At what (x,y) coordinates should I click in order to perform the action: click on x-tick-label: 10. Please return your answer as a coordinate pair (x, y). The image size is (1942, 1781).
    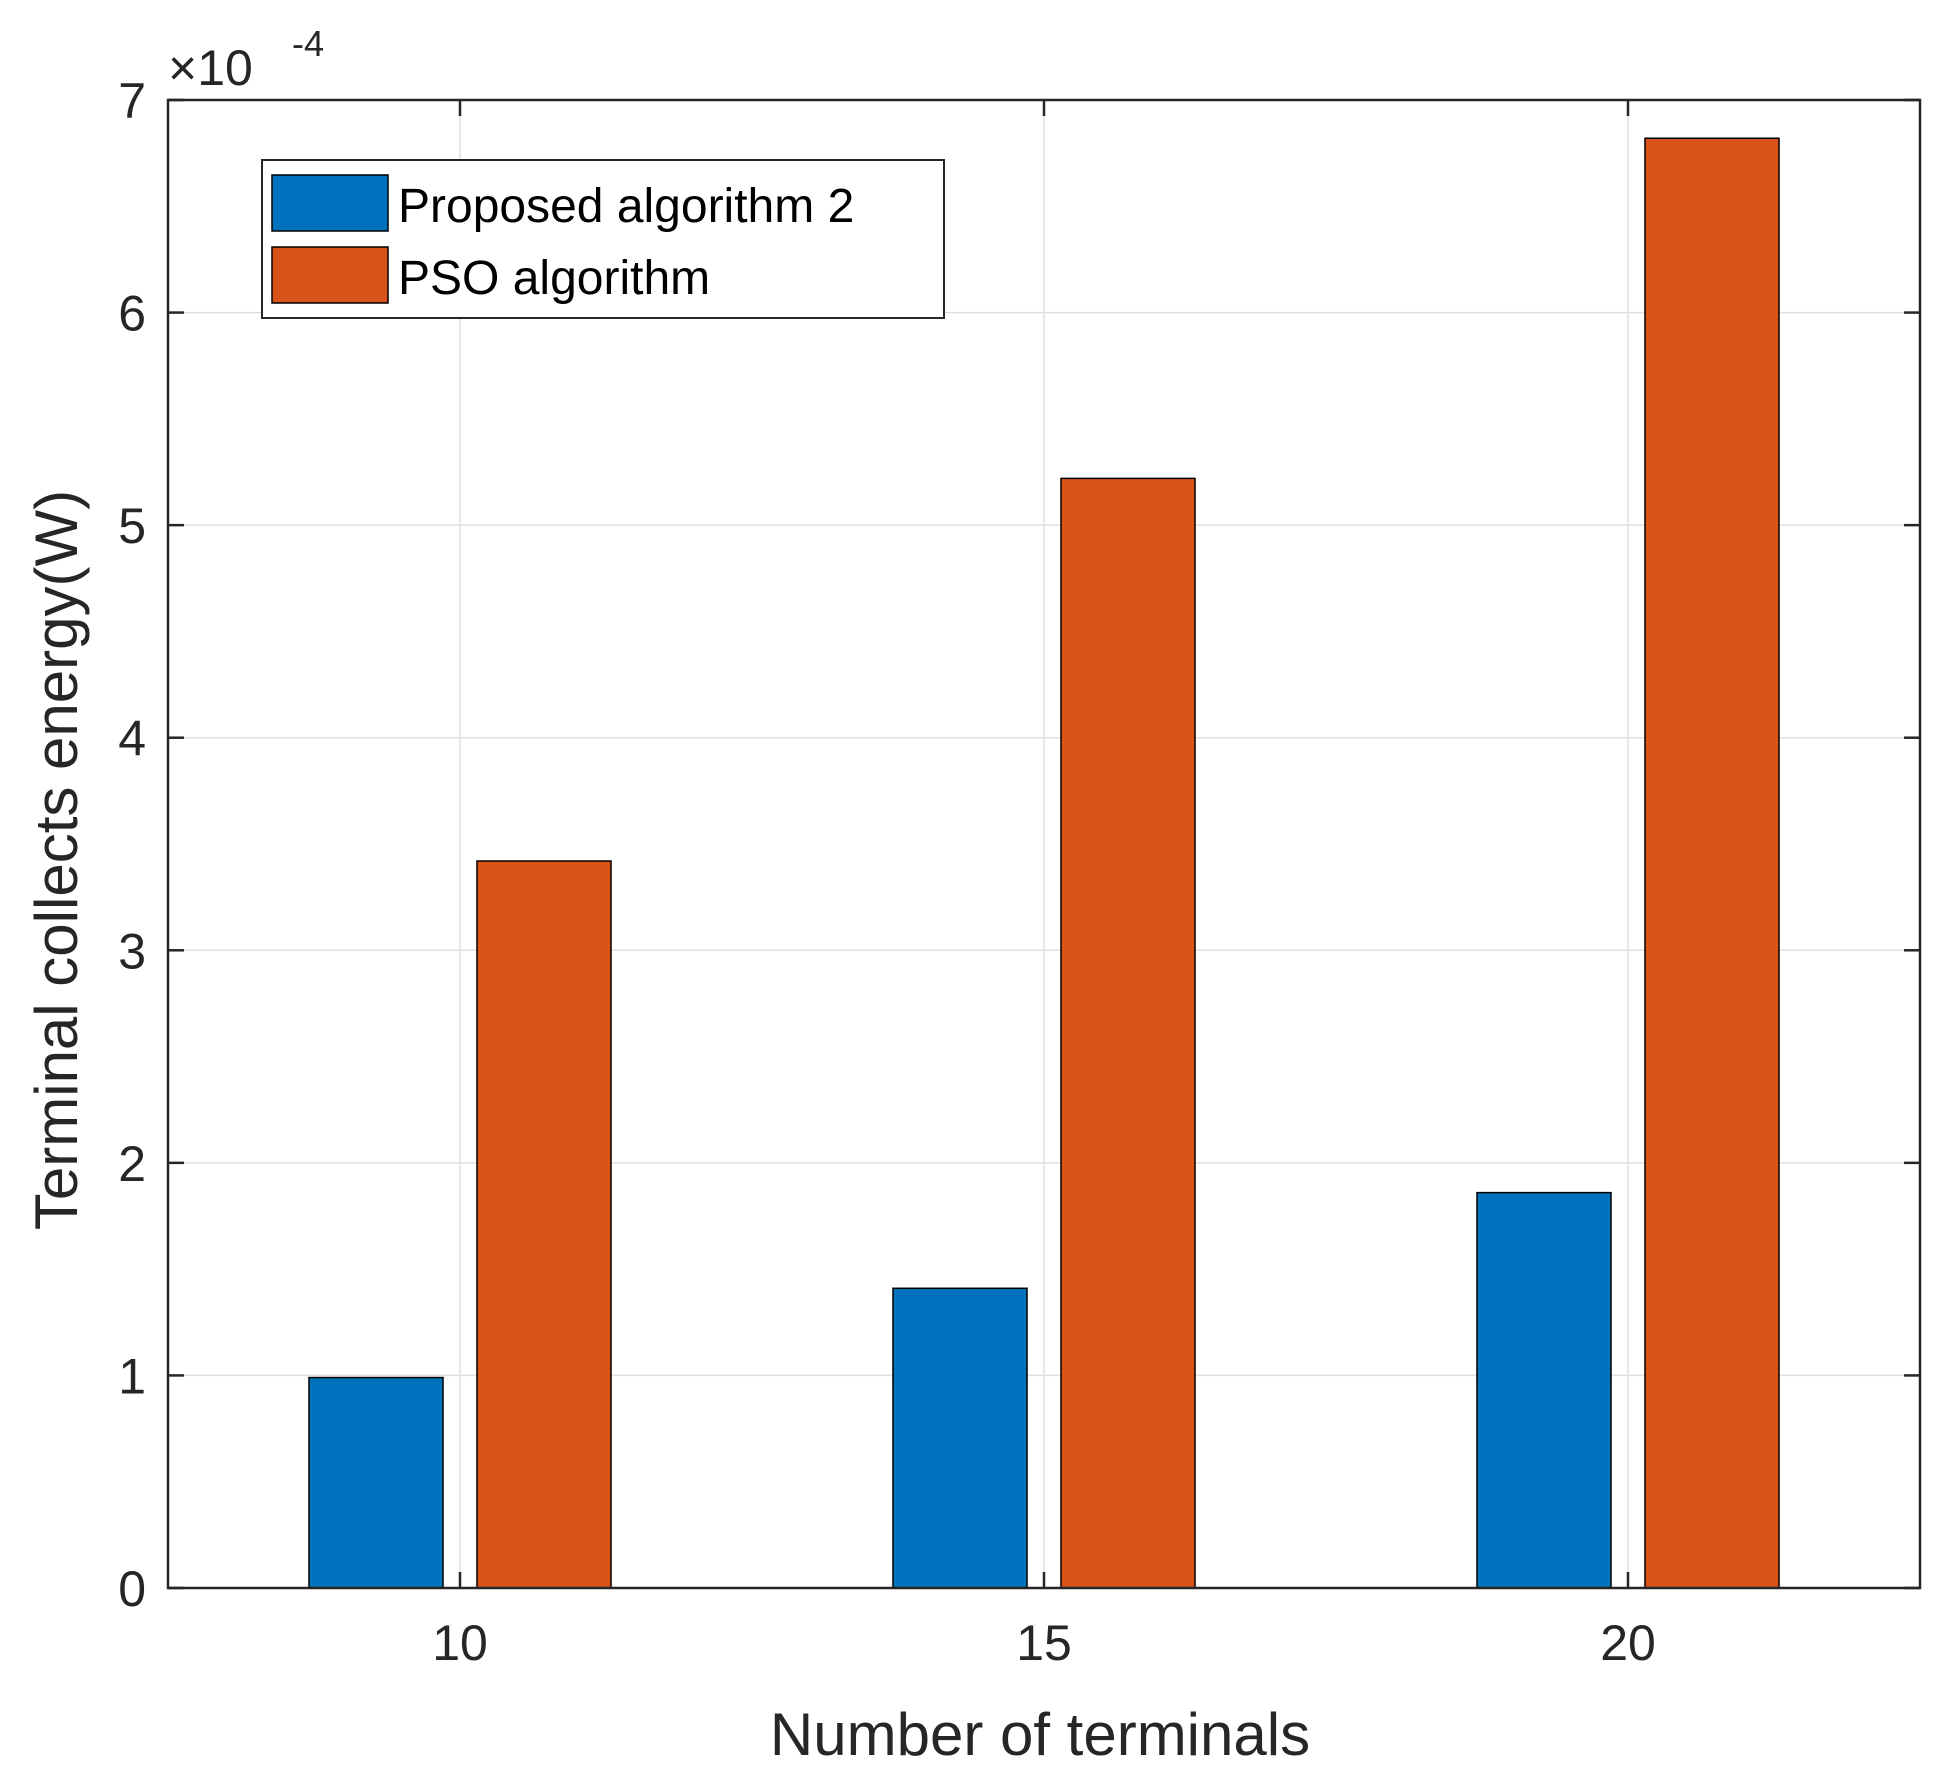
    Looking at the image, I should click on (460, 1643).